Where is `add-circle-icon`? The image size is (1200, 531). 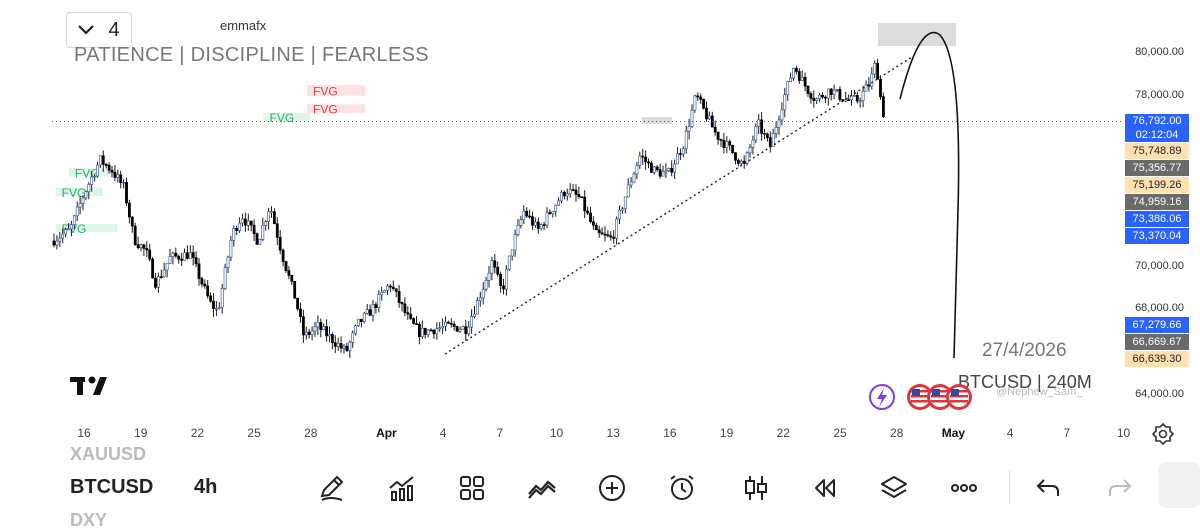 add-circle-icon is located at coordinates (612, 488).